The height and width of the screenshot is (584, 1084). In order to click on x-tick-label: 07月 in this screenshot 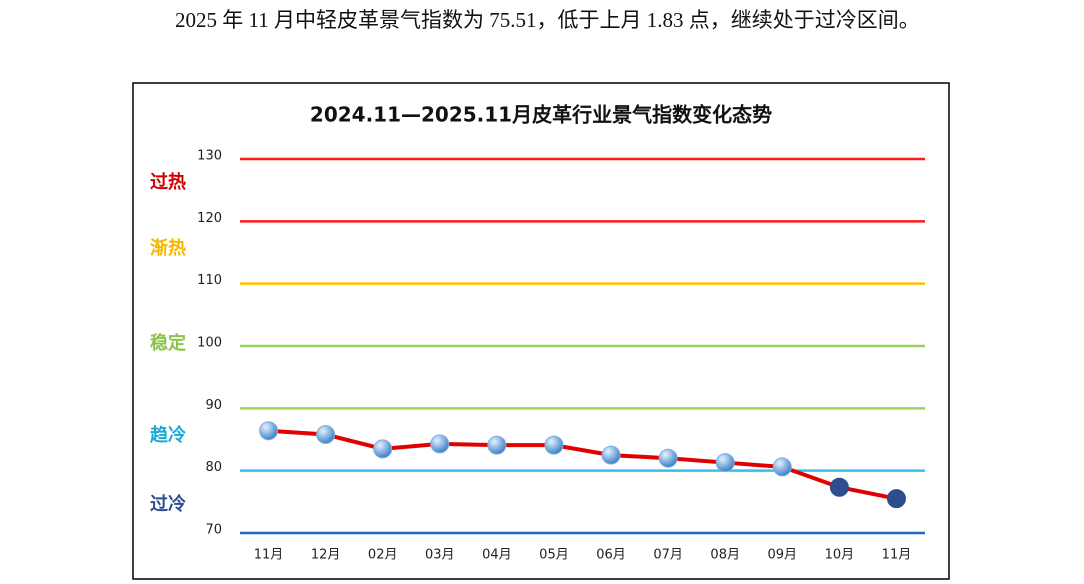, I will do `click(668, 555)`.